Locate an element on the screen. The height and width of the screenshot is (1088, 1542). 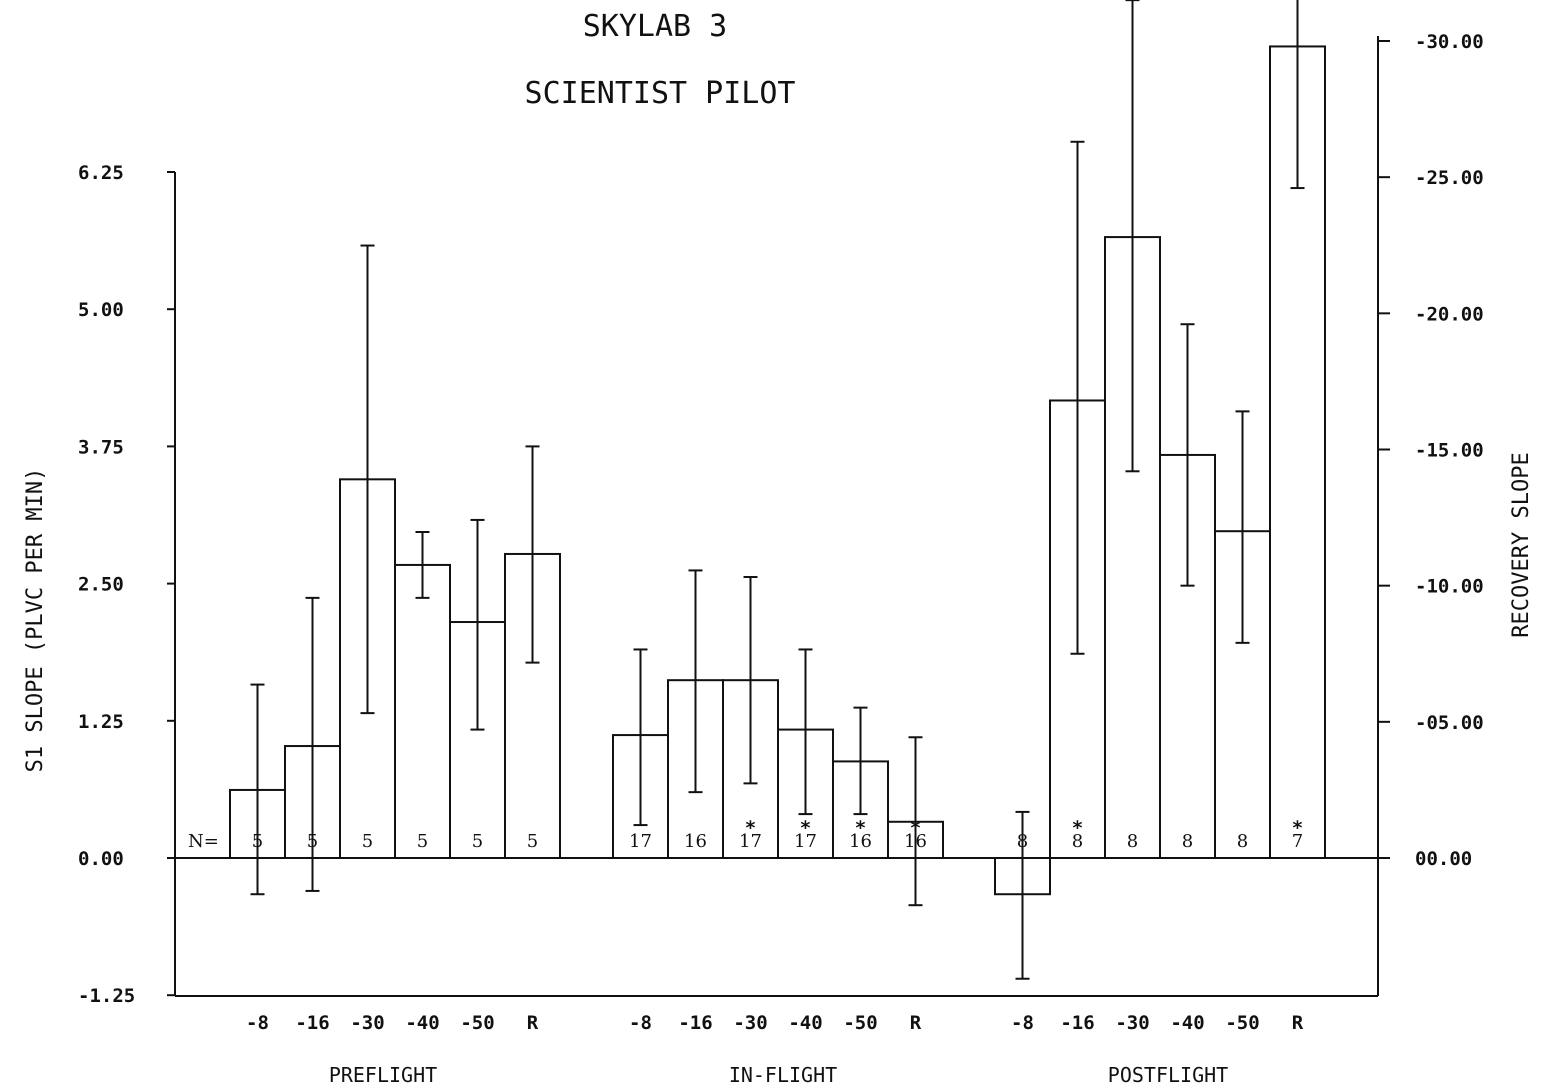
y2-tick-label: -05.00 is located at coordinates (1449, 723).